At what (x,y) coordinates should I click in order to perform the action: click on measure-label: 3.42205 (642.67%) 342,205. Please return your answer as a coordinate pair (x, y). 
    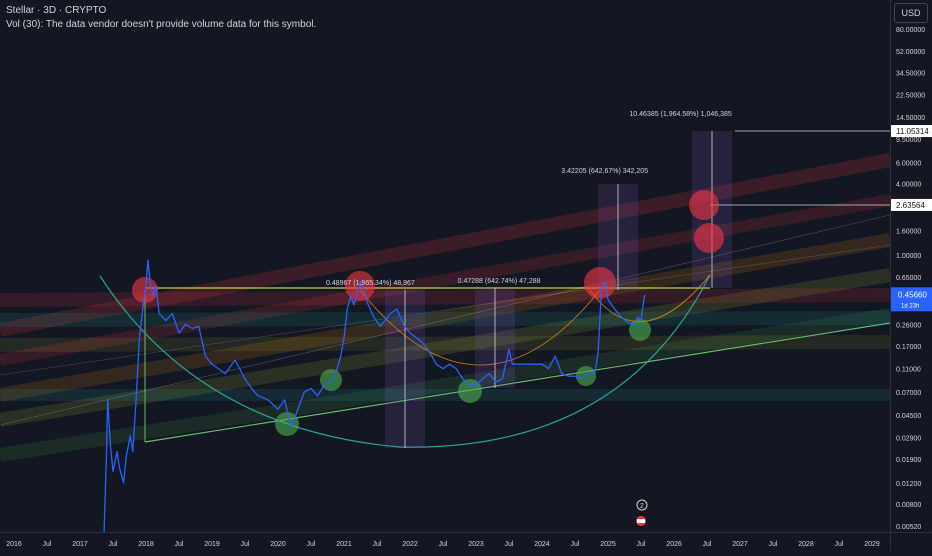
    Looking at the image, I should click on (604, 171).